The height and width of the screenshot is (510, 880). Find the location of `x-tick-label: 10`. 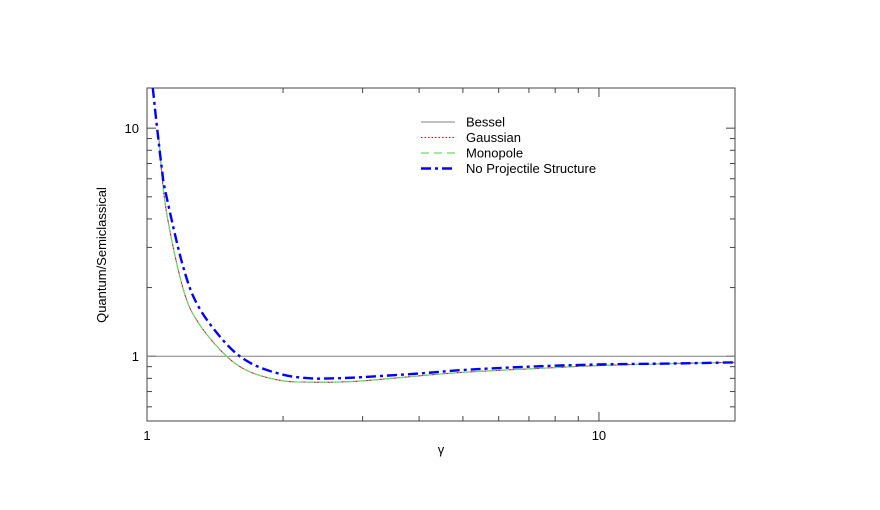

x-tick-label: 10 is located at coordinates (599, 435).